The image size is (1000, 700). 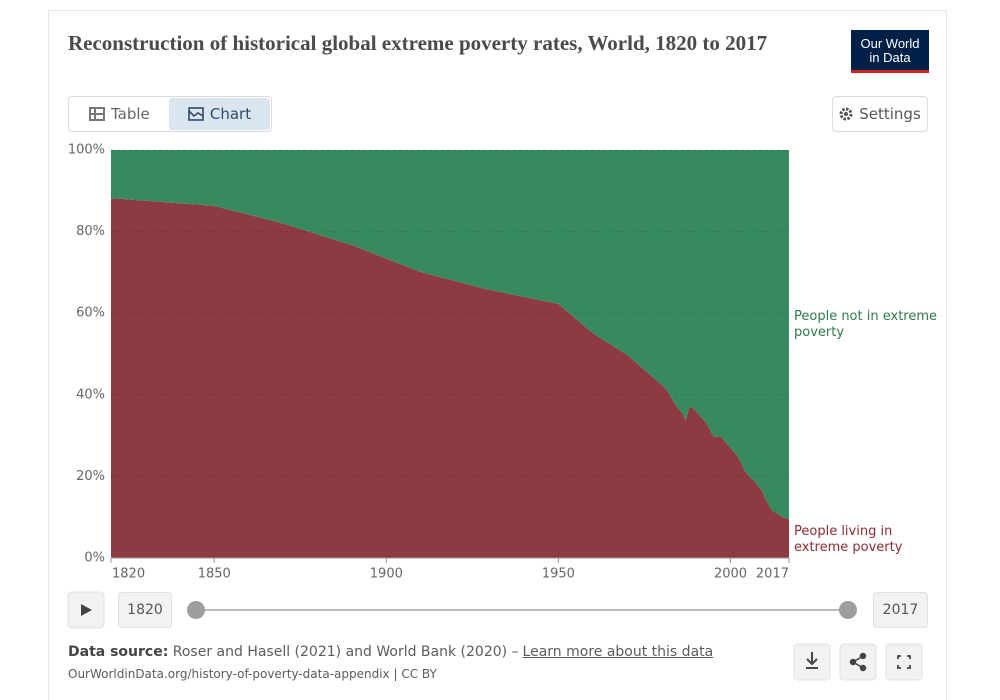 I want to click on y-tick-label: 0%, so click(x=94, y=558).